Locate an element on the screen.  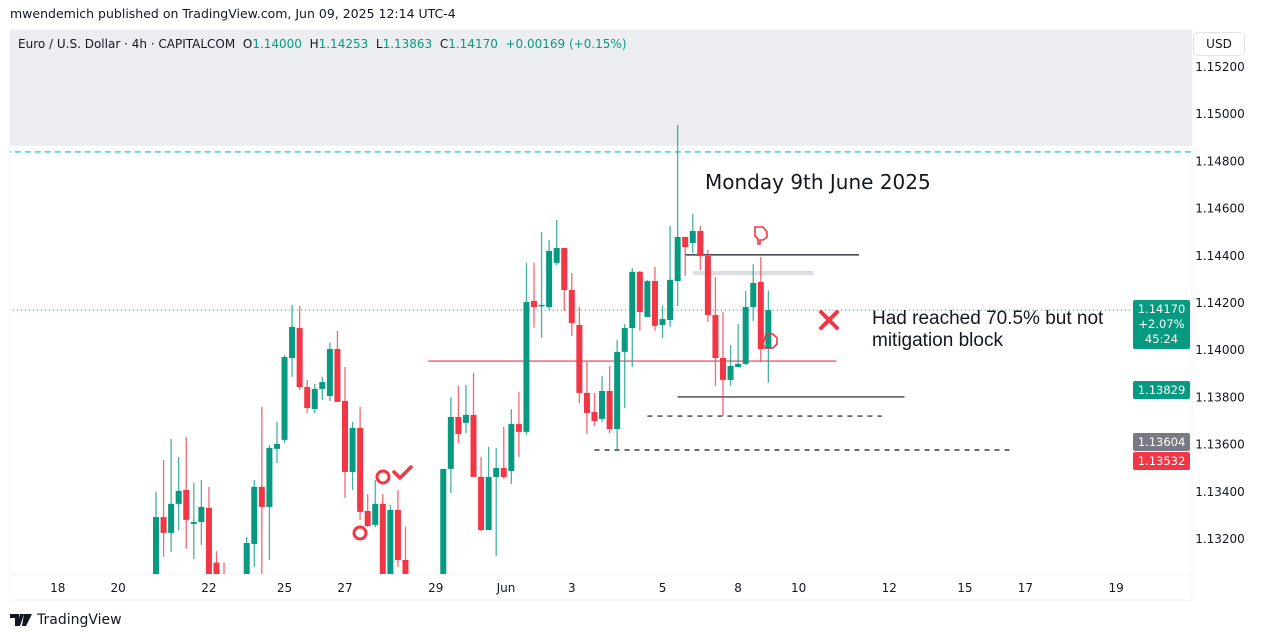
price-tick-label: 1.14600 is located at coordinates (1220, 209).